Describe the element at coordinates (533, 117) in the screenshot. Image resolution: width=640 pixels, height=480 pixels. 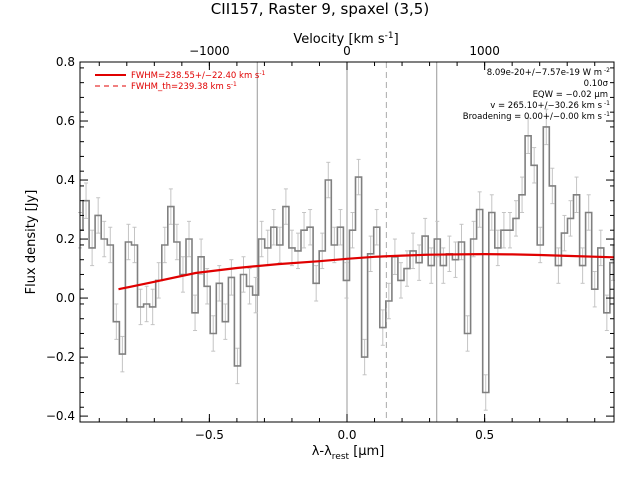
I see `annotation-line: Broadening = 0.00+/−0.00 km s` at that location.